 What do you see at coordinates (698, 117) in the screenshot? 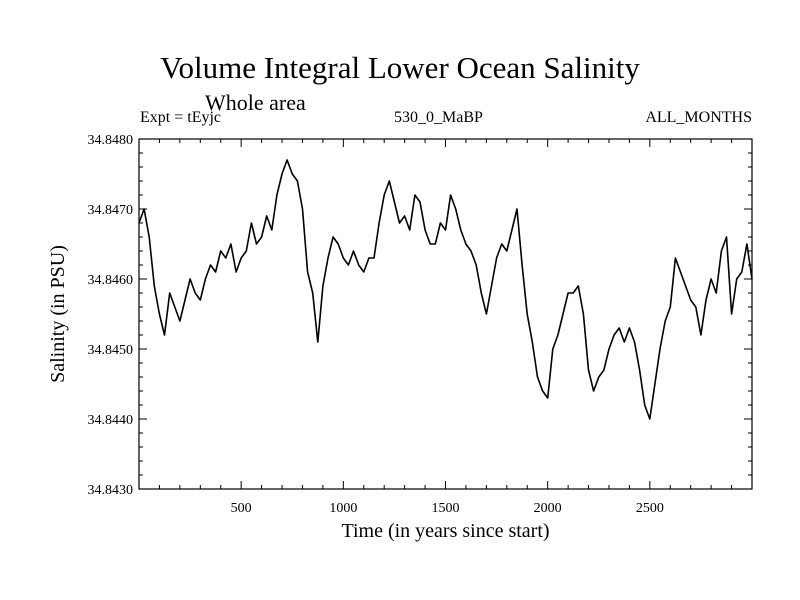
I see `months-label: ALL_MONTHS` at bounding box center [698, 117].